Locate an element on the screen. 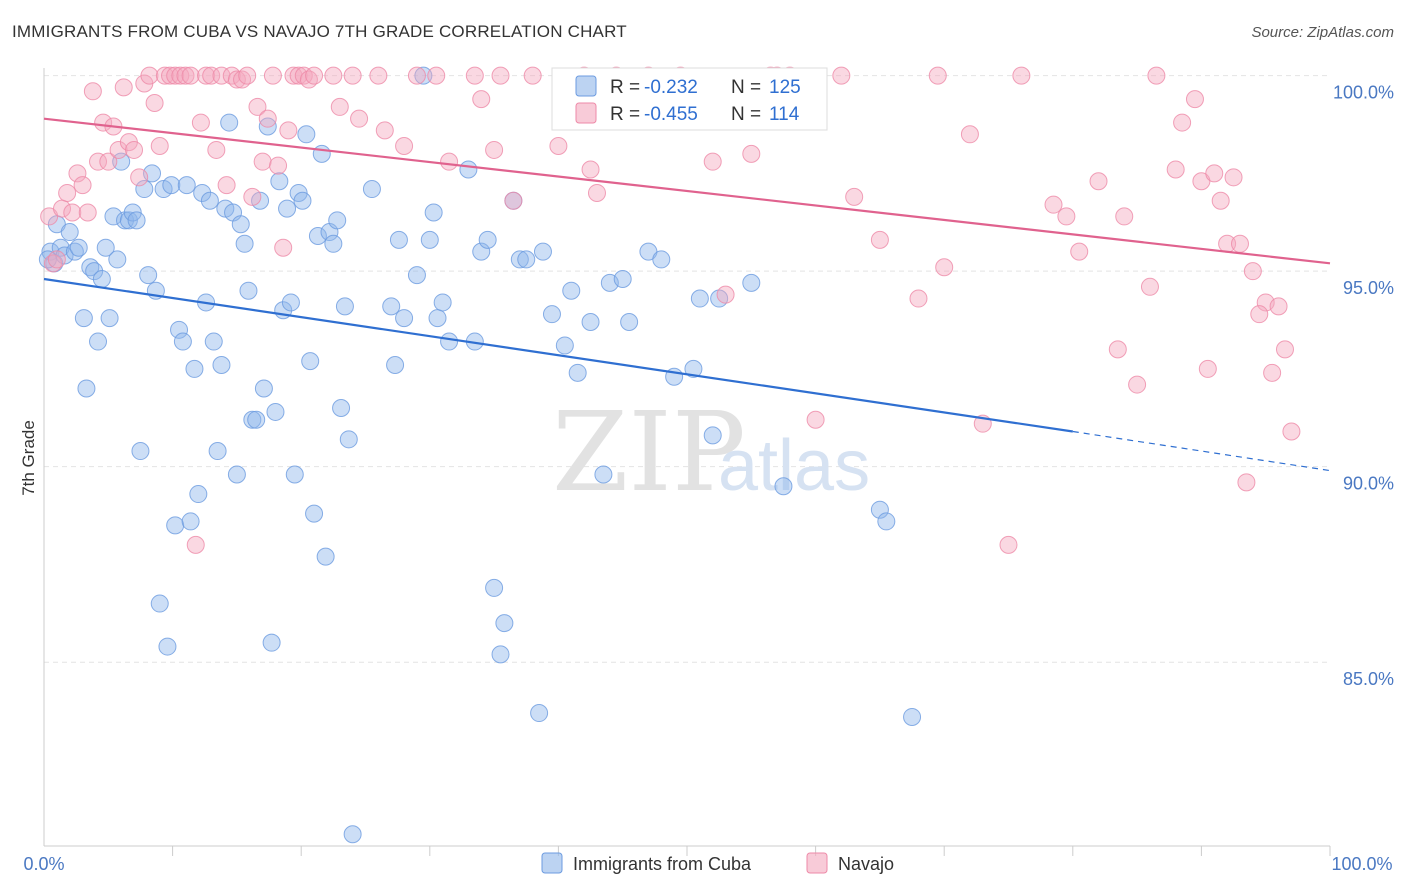 Image resolution: width=1406 pixels, height=892 pixels. y-tick-label-1: 95.0% is located at coordinates (1368, 288).